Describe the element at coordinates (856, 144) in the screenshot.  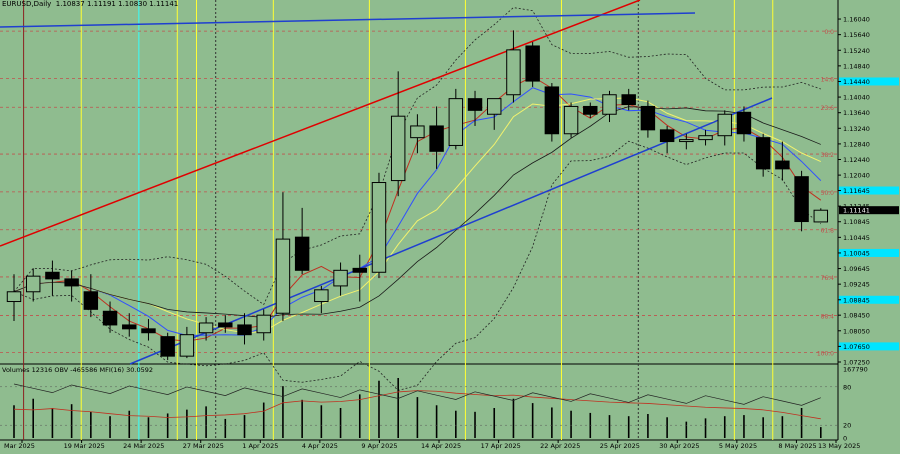
I see `price-tick-label-8: 1.12840` at that location.